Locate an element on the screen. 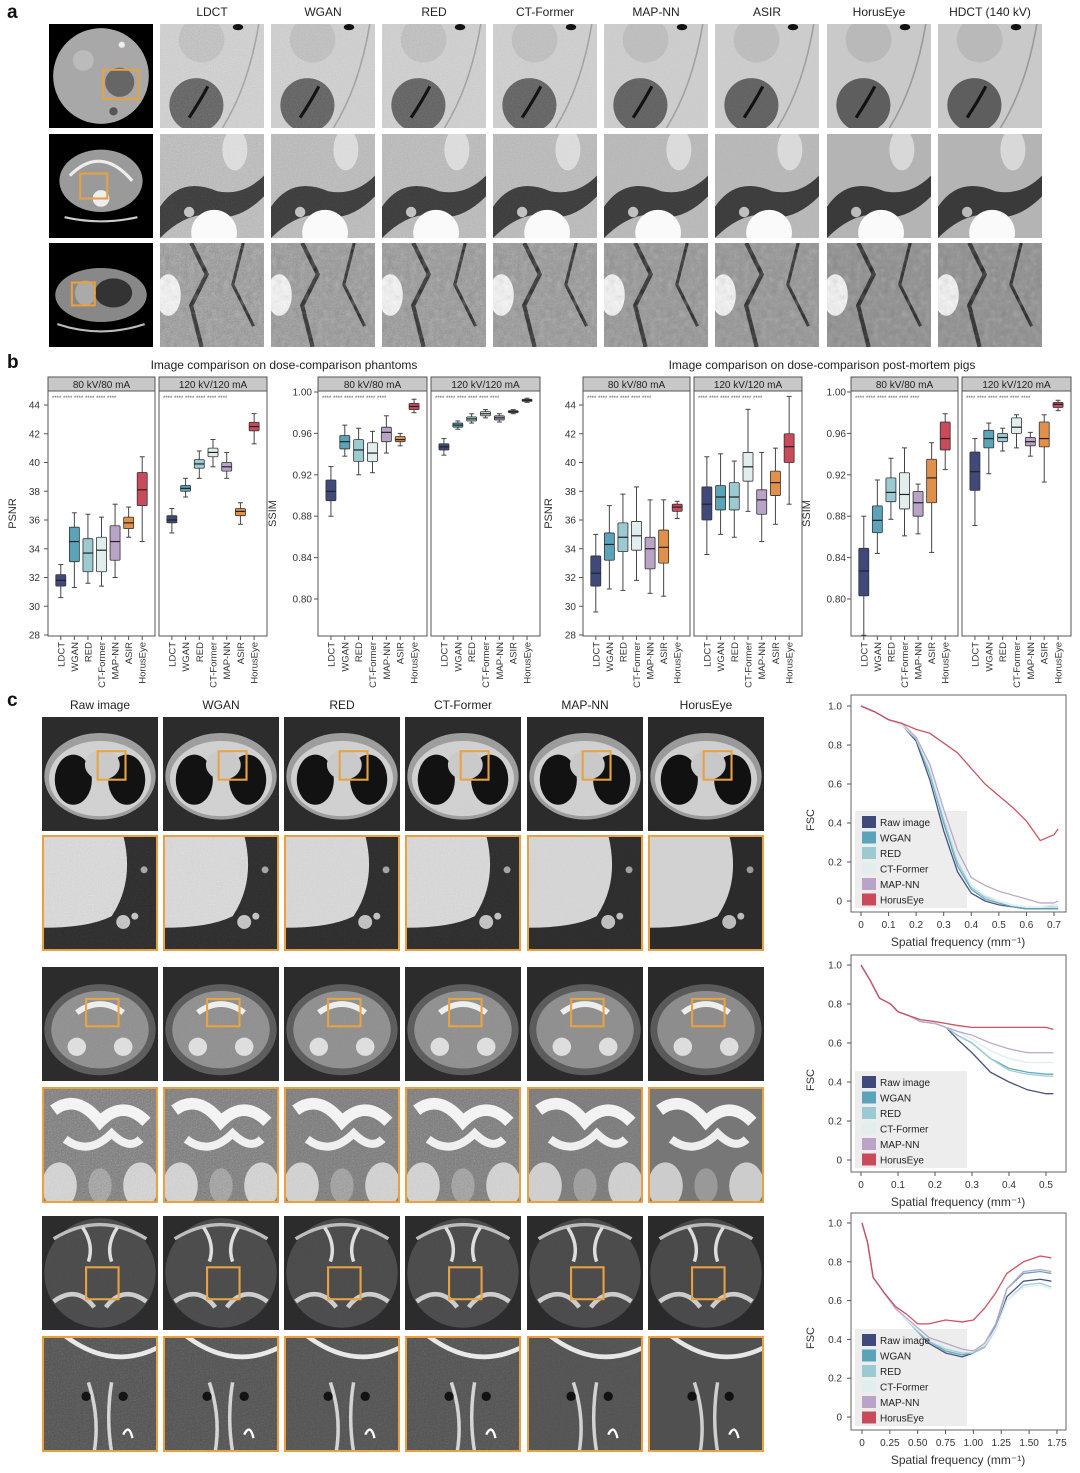 This screenshot has width=1080, height=1473. y-tick-label: 1.00 is located at coordinates (303, 393).